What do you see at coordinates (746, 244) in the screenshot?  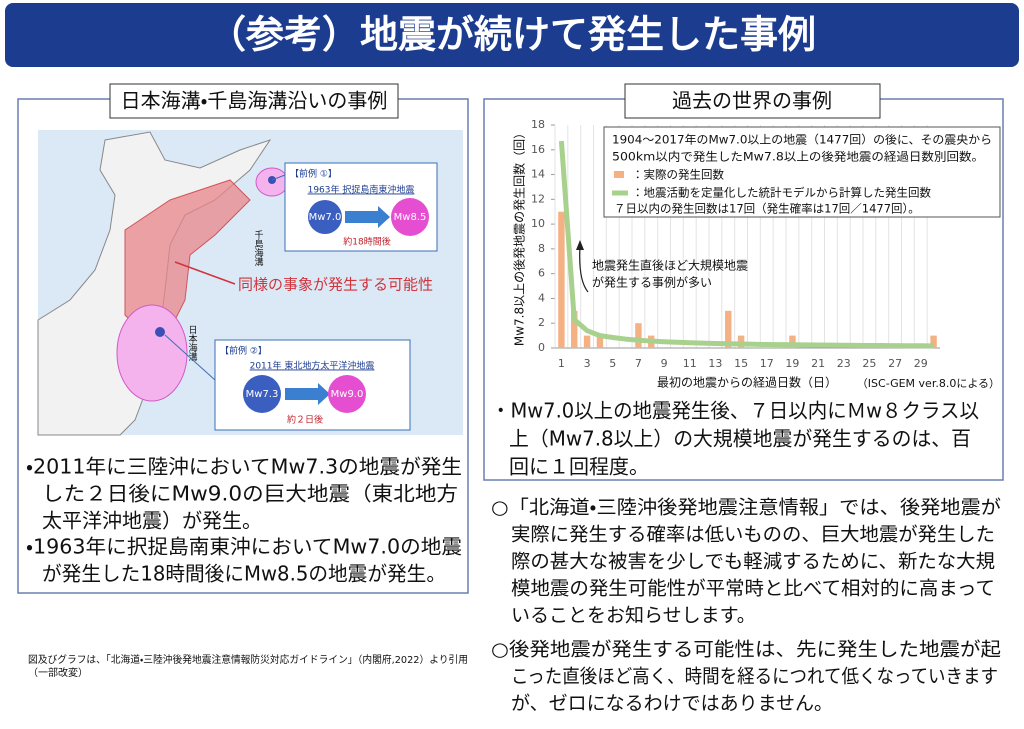 I see `model-line` at bounding box center [746, 244].